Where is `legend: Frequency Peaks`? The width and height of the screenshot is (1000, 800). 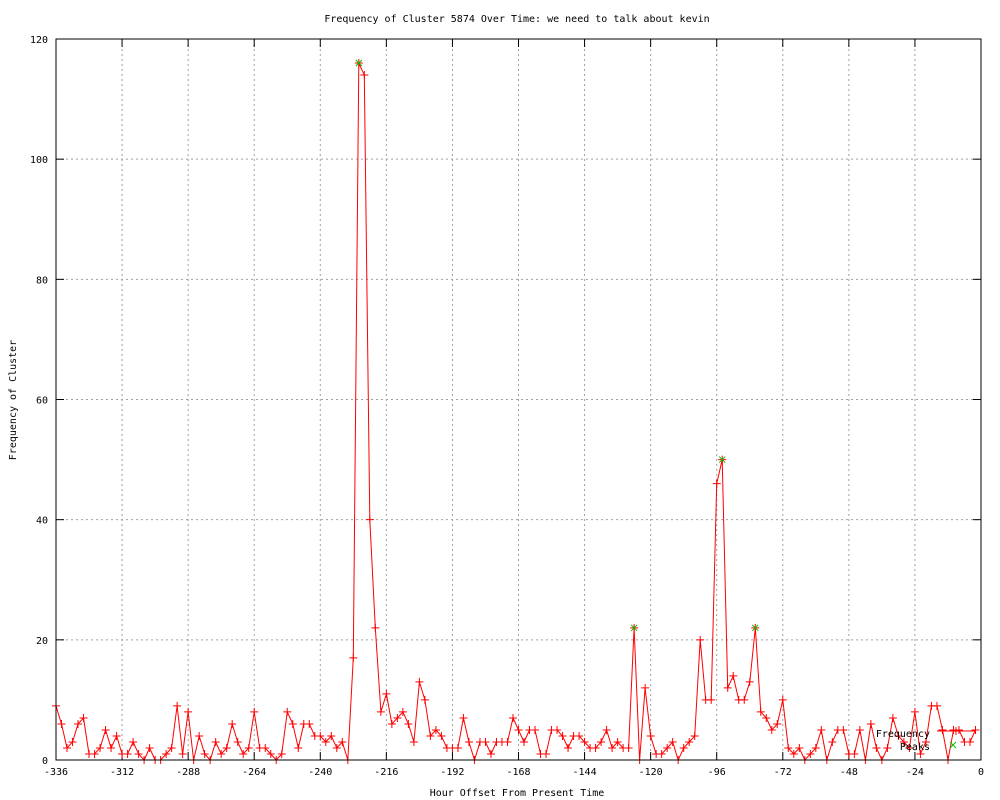 legend: Frequency Peaks is located at coordinates (925, 740).